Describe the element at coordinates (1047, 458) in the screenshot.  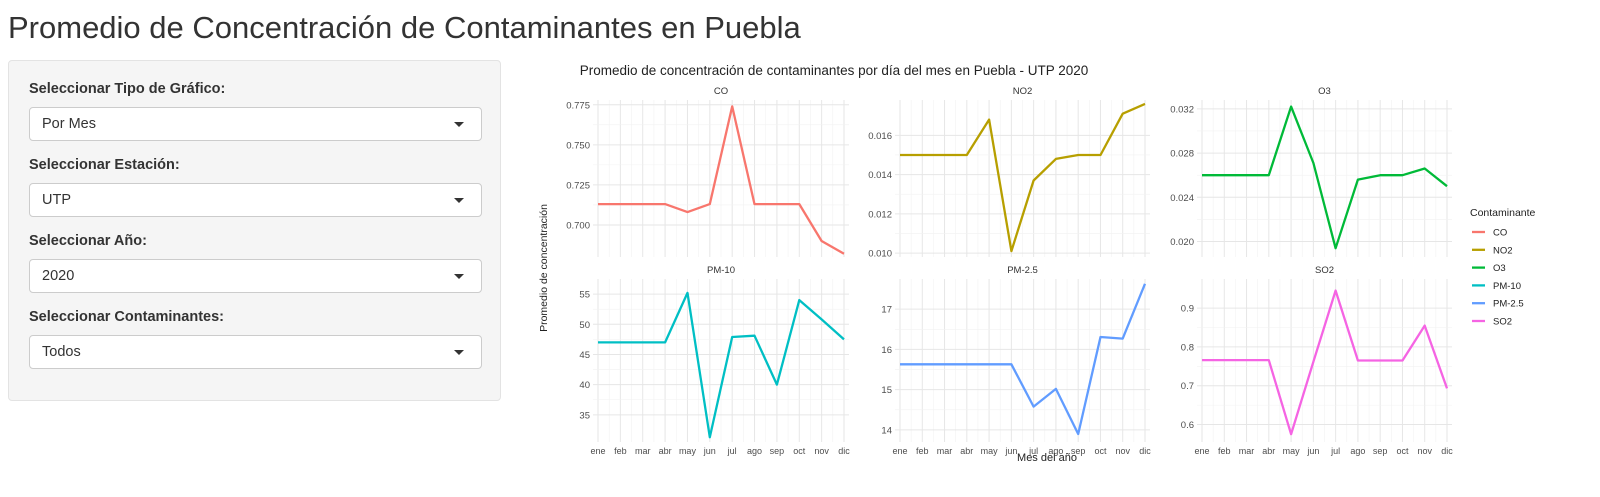
I see `x-axis-label: Mes del año` at that location.